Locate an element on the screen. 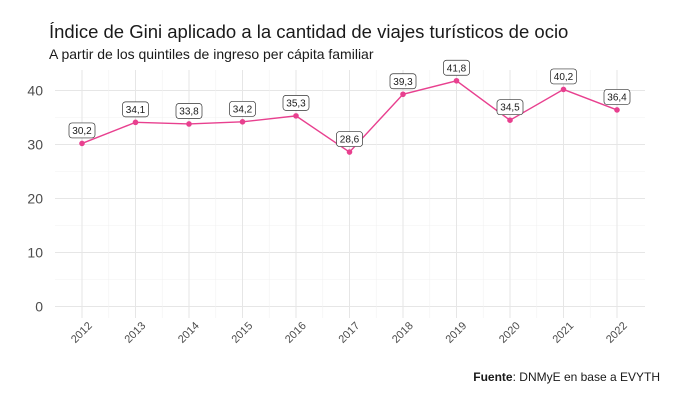 The height and width of the screenshot is (401, 678). data-label-text: 34,5 is located at coordinates (510, 108).